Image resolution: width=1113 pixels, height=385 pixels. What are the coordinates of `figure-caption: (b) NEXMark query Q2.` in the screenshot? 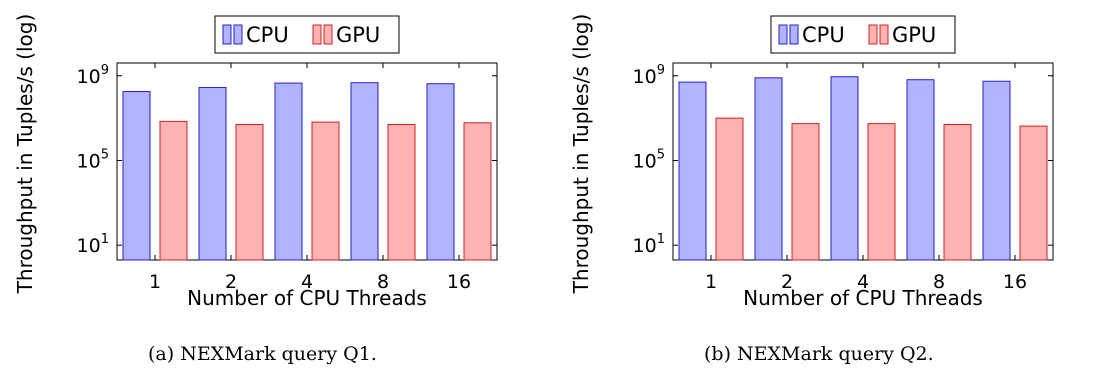 It's located at (819, 354).